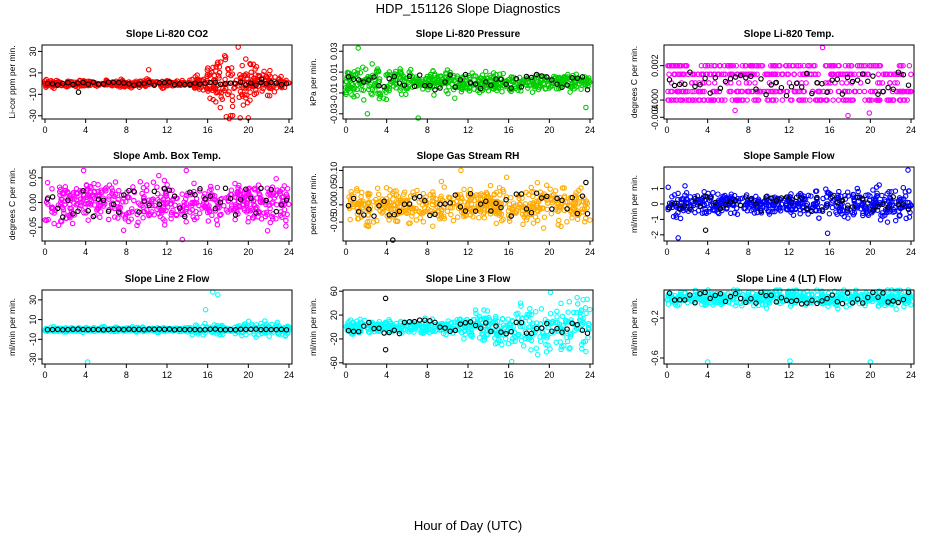 This screenshot has width=936, height=540. What do you see at coordinates (427, 252) in the screenshot?
I see `x-tick-label: 8` at bounding box center [427, 252].